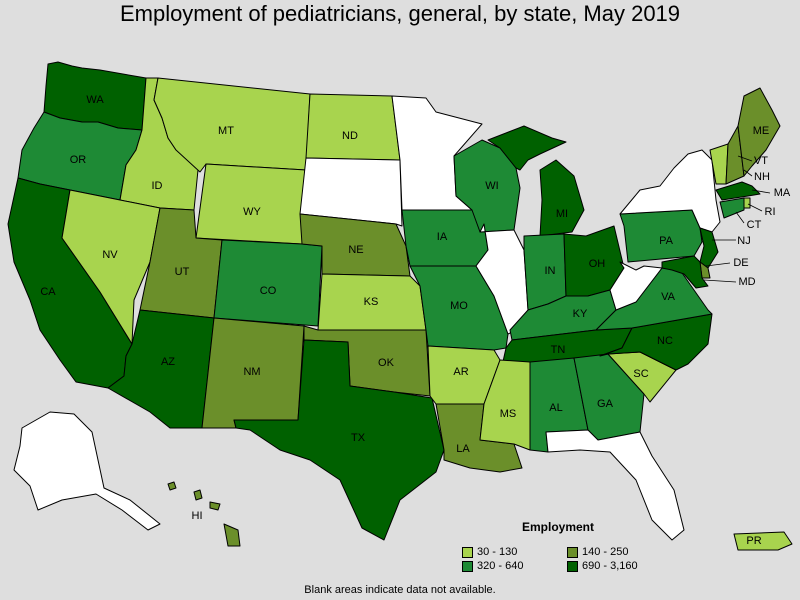 The image size is (800, 600). I want to click on state-NJ, so click(709, 248).